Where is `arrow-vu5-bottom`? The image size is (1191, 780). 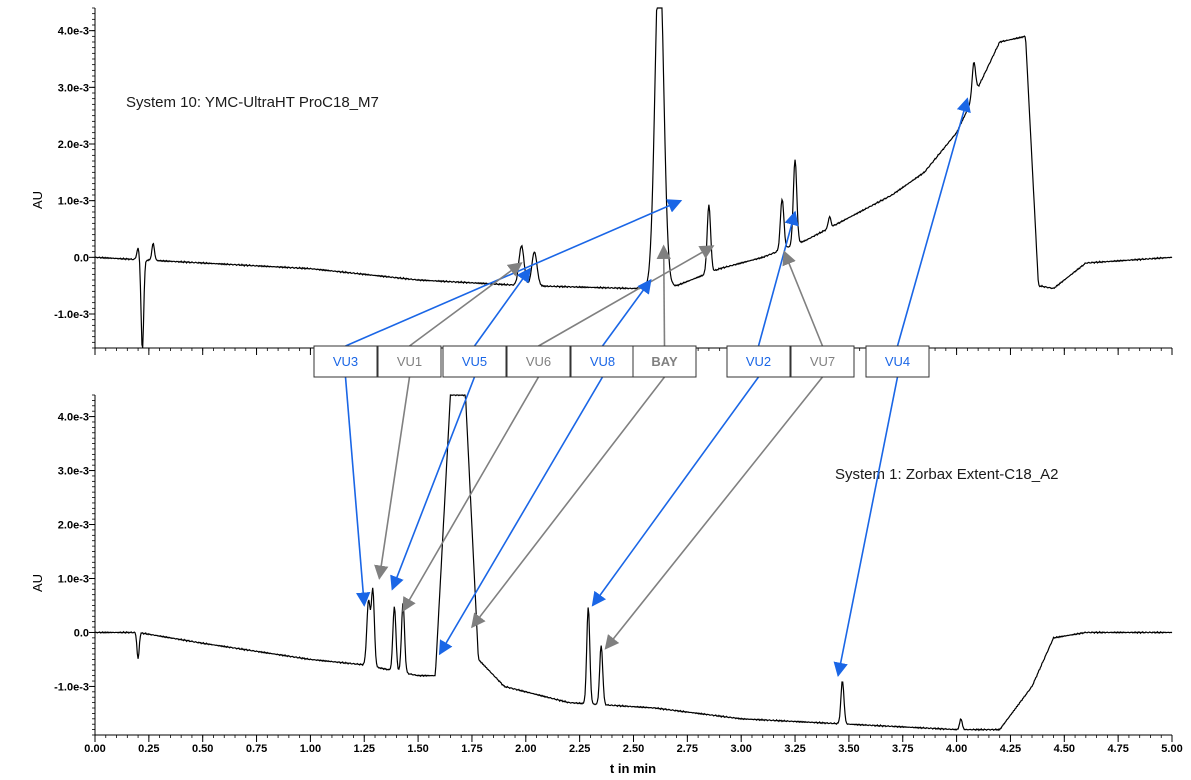 arrow-vu5-bottom is located at coordinates (433, 483).